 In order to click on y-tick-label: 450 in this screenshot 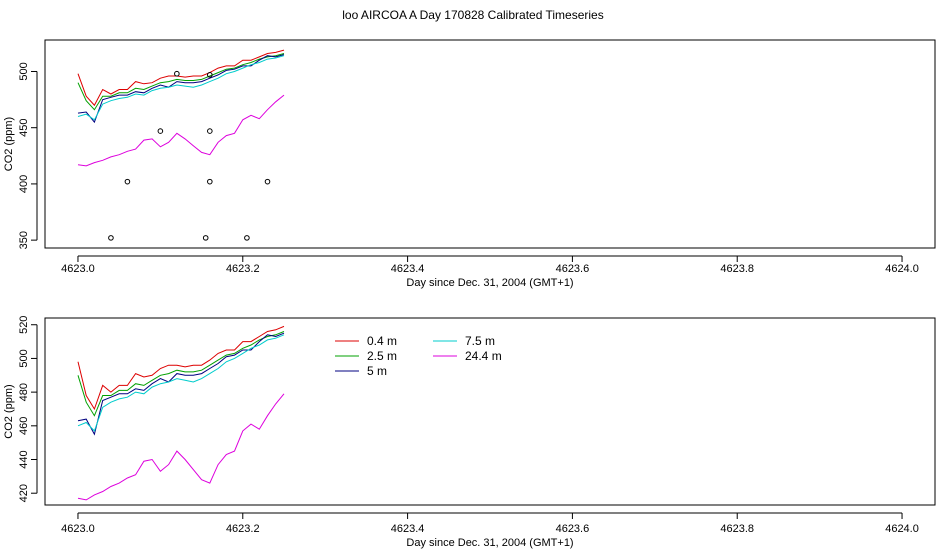, I will do `click(24, 128)`.